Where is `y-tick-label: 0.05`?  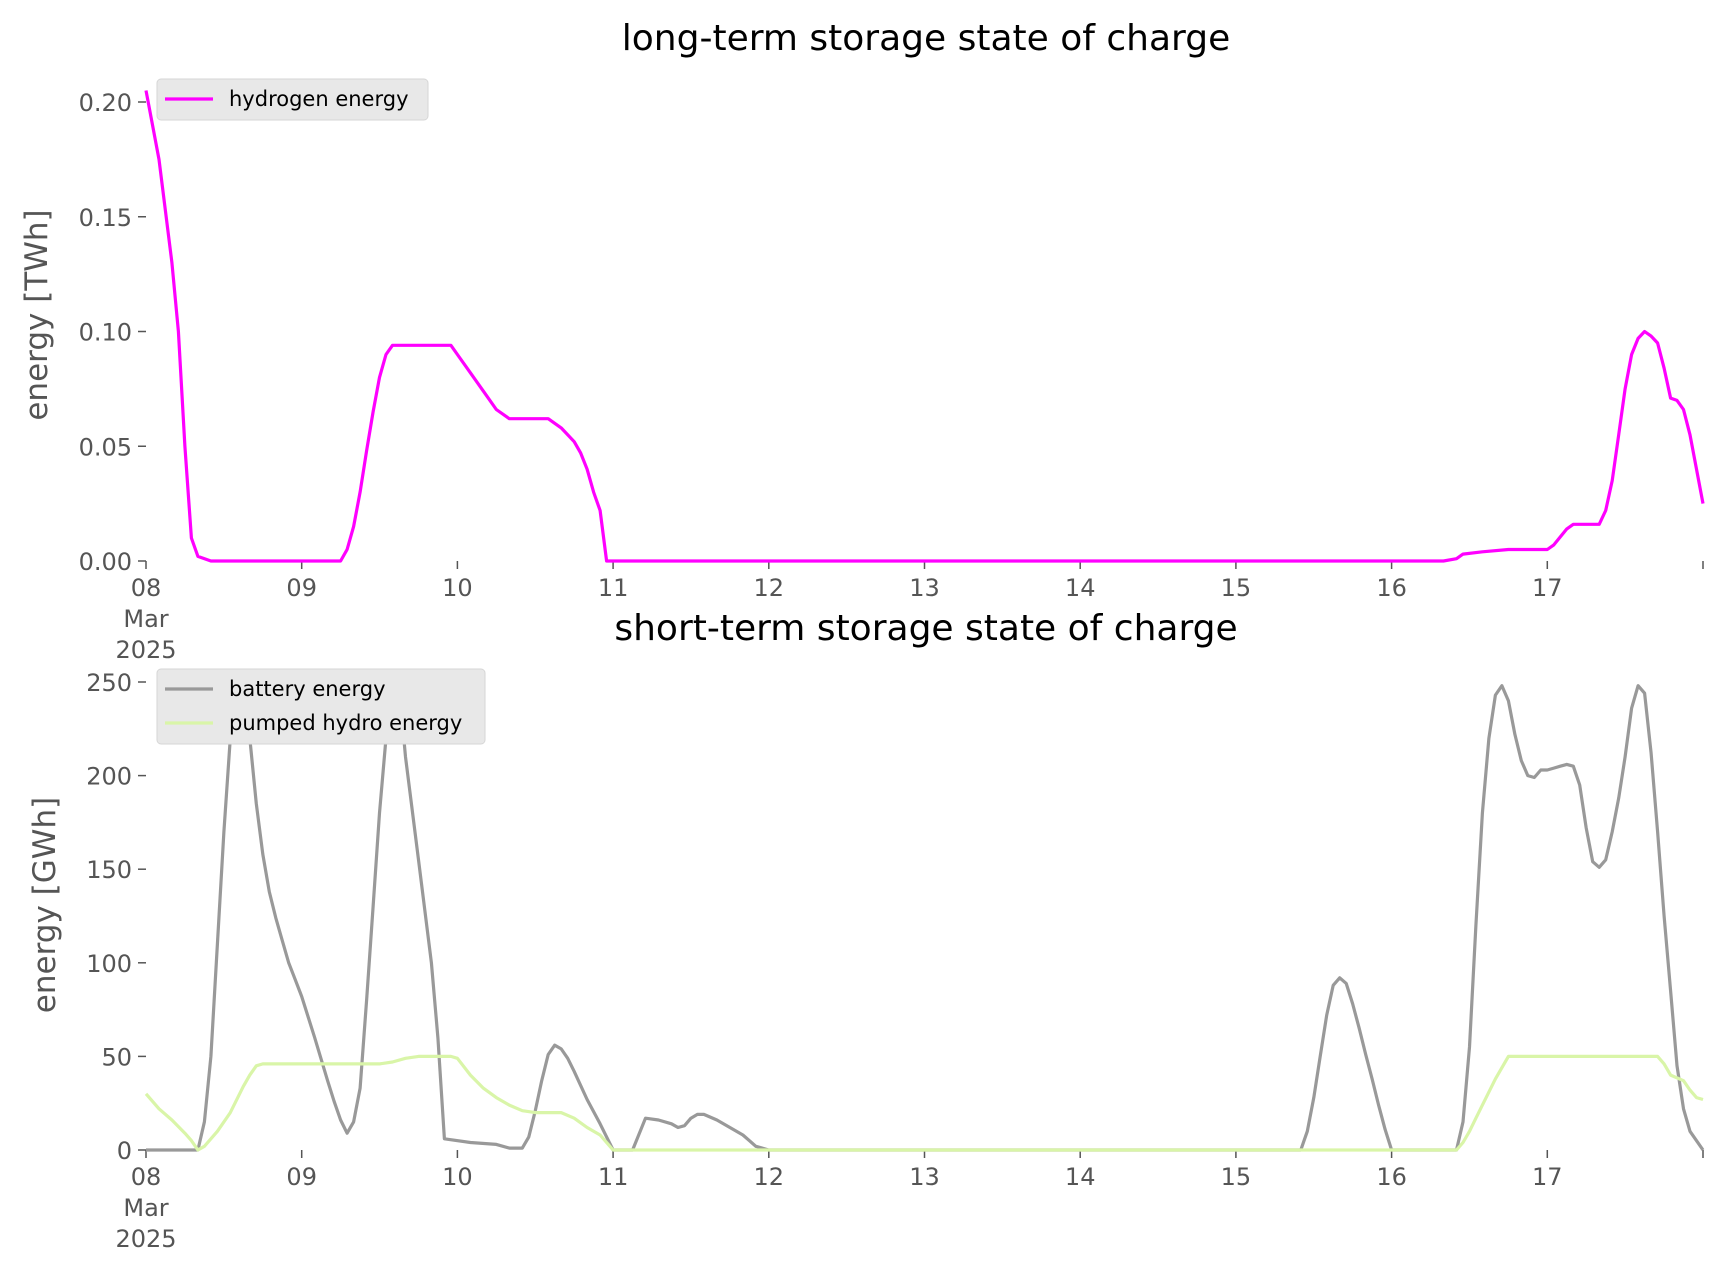 y-tick-label: 0.05 is located at coordinates (105, 447).